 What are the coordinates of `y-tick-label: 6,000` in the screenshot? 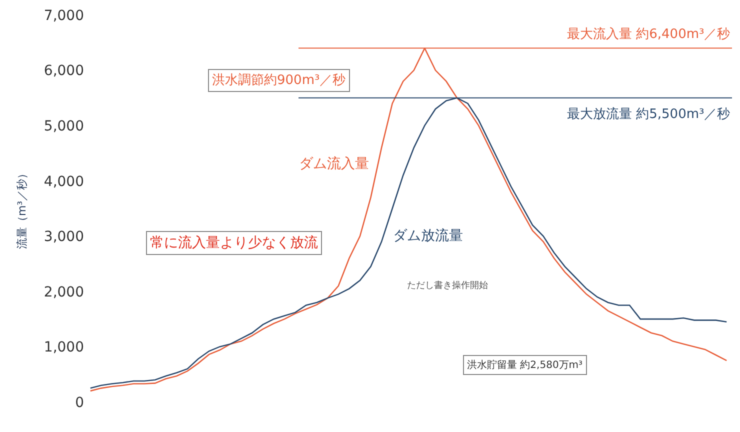 It's located at (64, 71).